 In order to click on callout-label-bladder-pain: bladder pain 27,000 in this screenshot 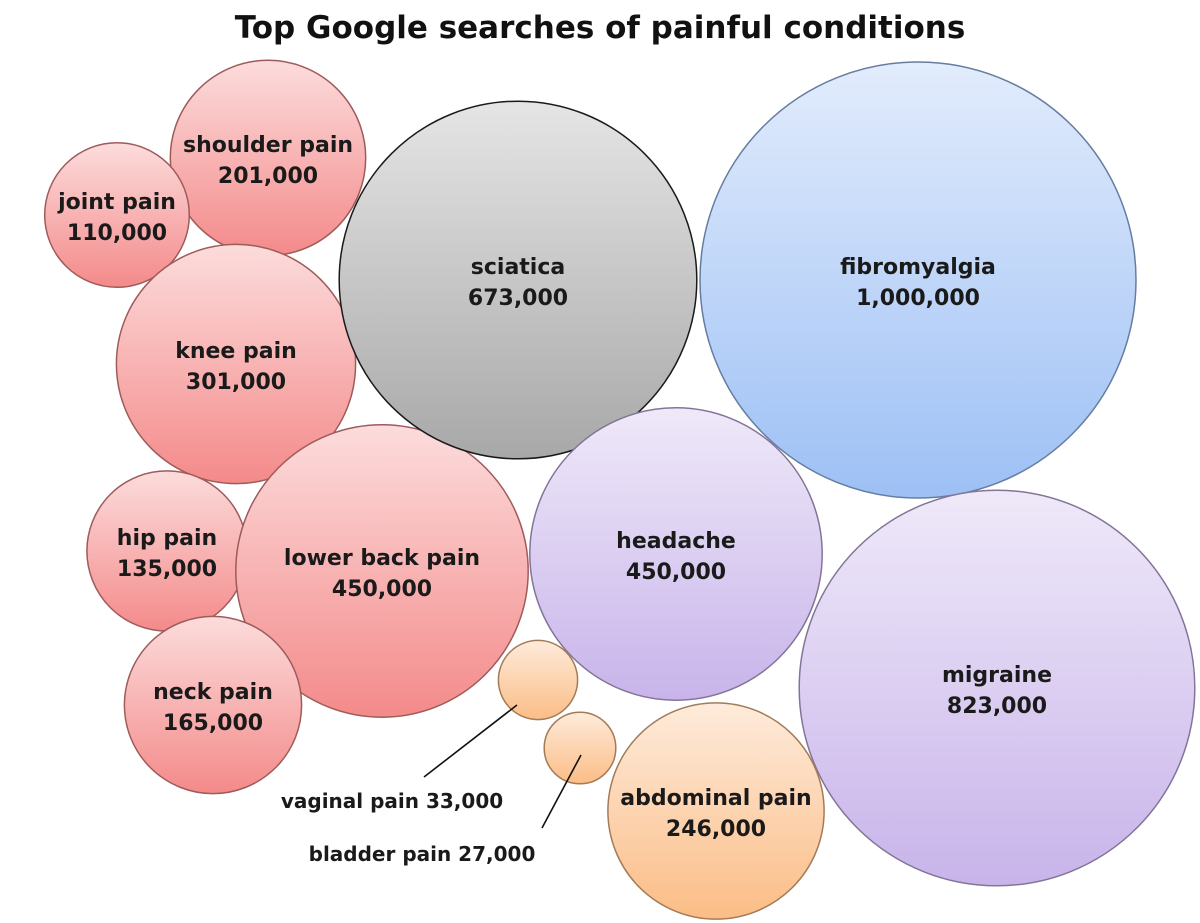, I will do `click(422, 854)`.